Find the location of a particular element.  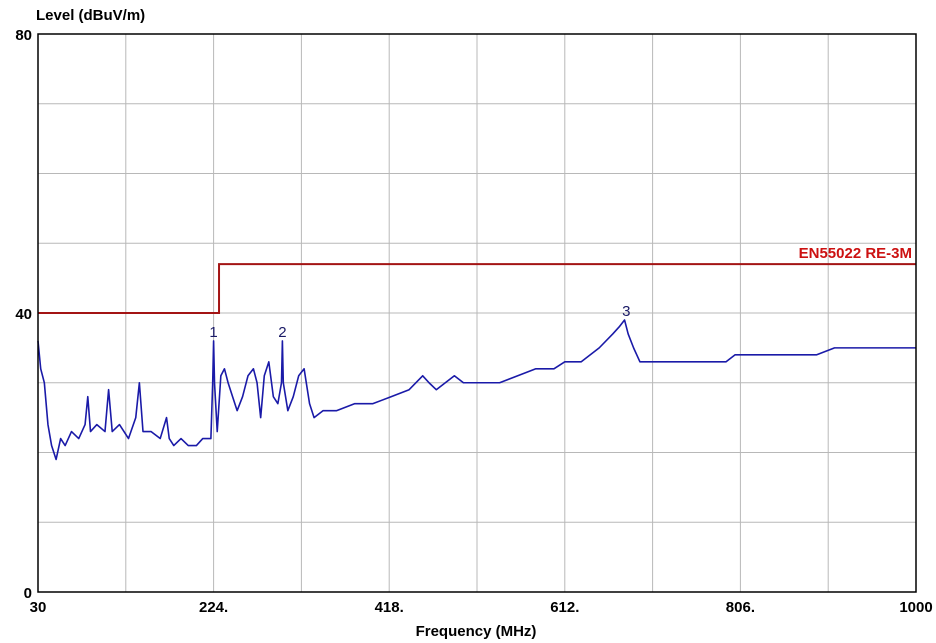

limit-line is located at coordinates (477, 288).